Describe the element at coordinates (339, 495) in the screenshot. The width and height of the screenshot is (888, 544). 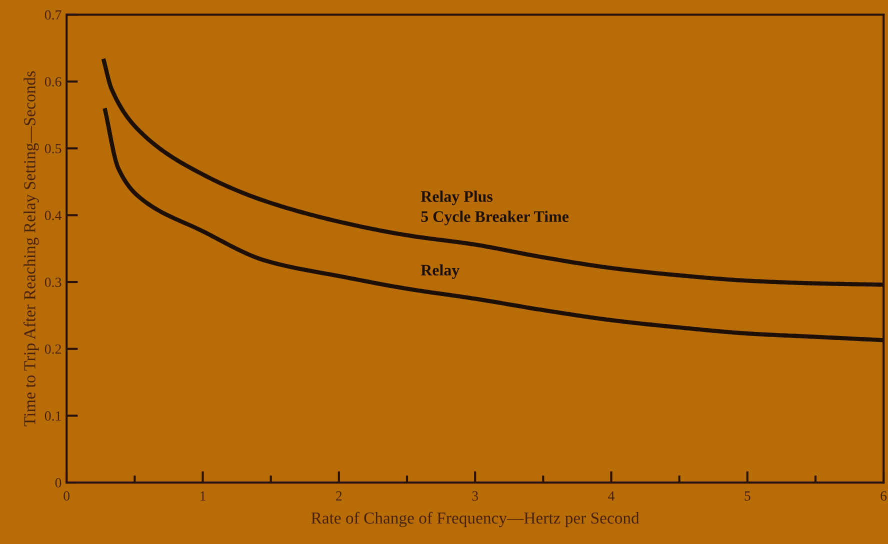
I see `x-tick-label: 2` at that location.